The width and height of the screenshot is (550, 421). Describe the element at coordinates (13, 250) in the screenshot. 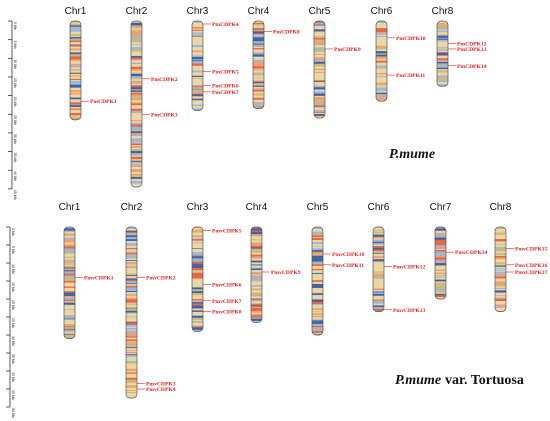

I see `scale-tick-label: 5 Mb` at that location.